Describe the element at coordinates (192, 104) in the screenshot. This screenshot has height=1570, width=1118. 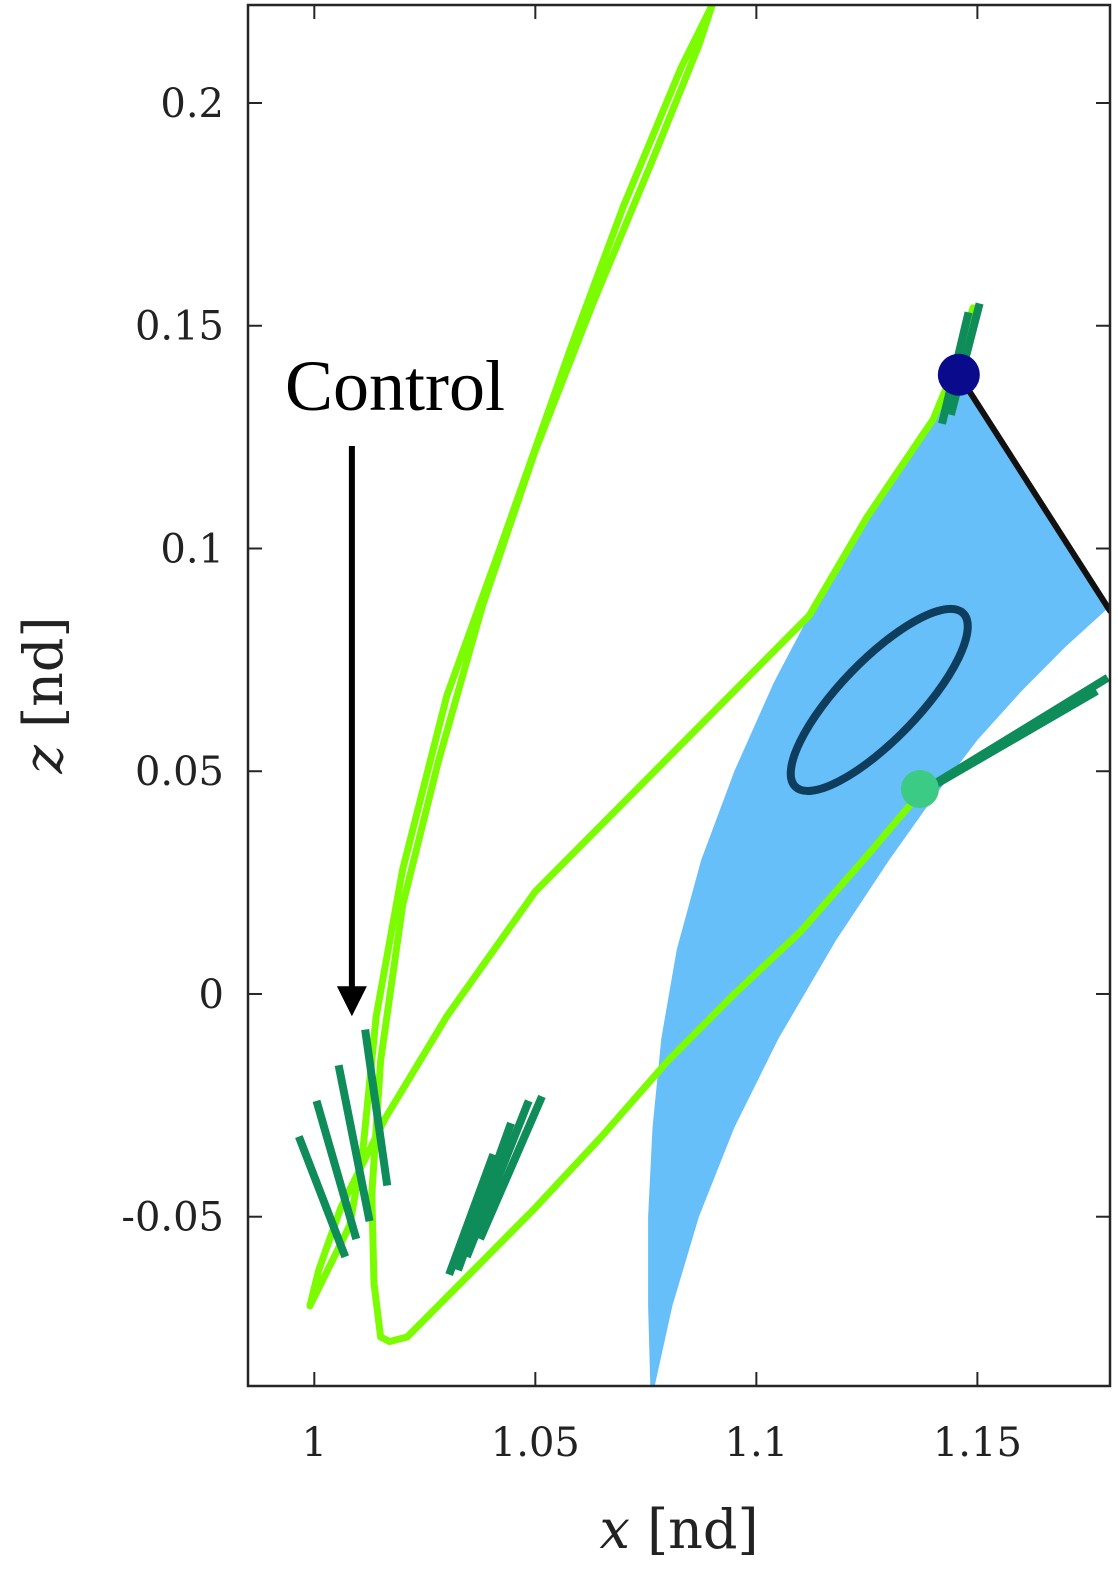
I see `y-tick-label-6: 0.2` at that location.